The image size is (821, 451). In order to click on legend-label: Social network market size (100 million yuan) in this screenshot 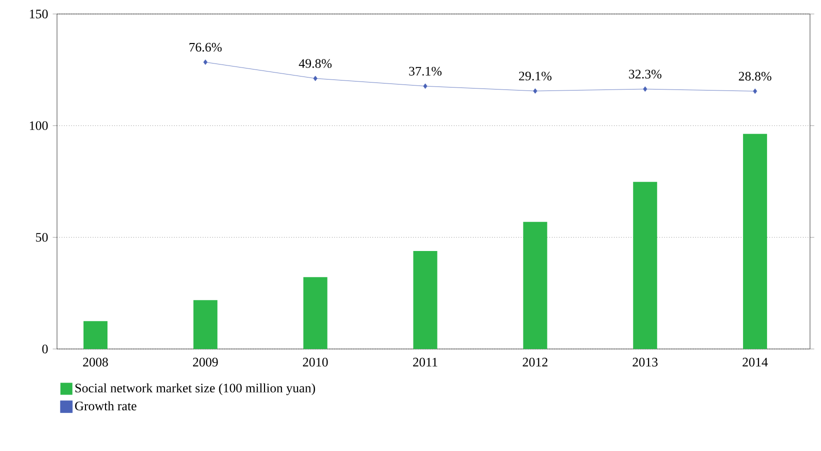, I will do `click(195, 389)`.